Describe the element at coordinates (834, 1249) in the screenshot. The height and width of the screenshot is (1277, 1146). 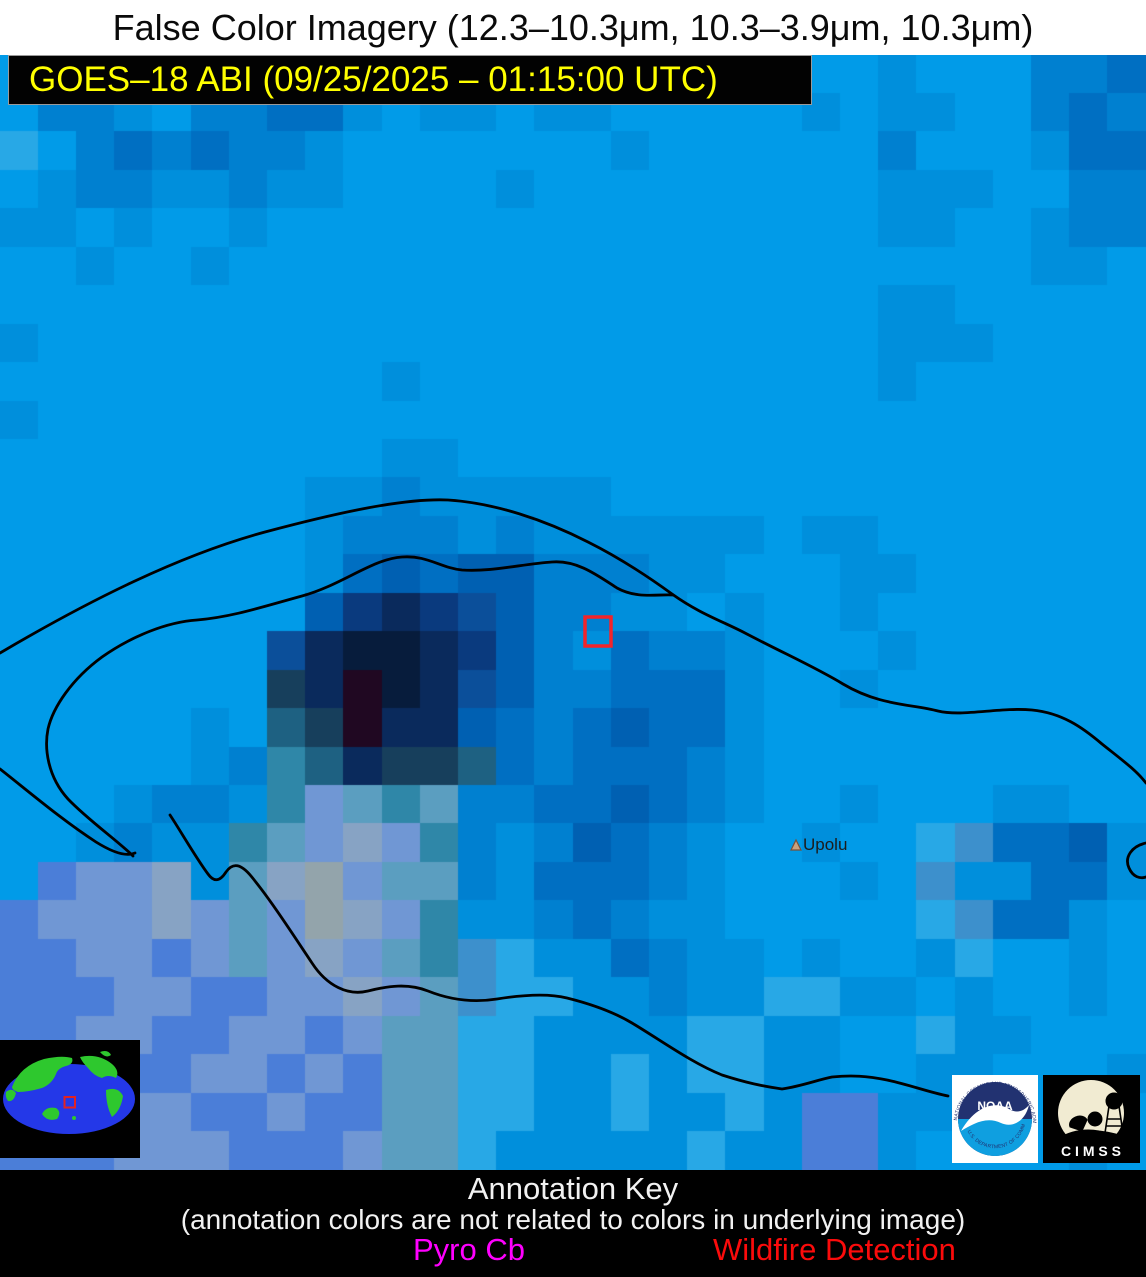
I see `legend-wildfire-detection: Wildfire Detection` at that location.